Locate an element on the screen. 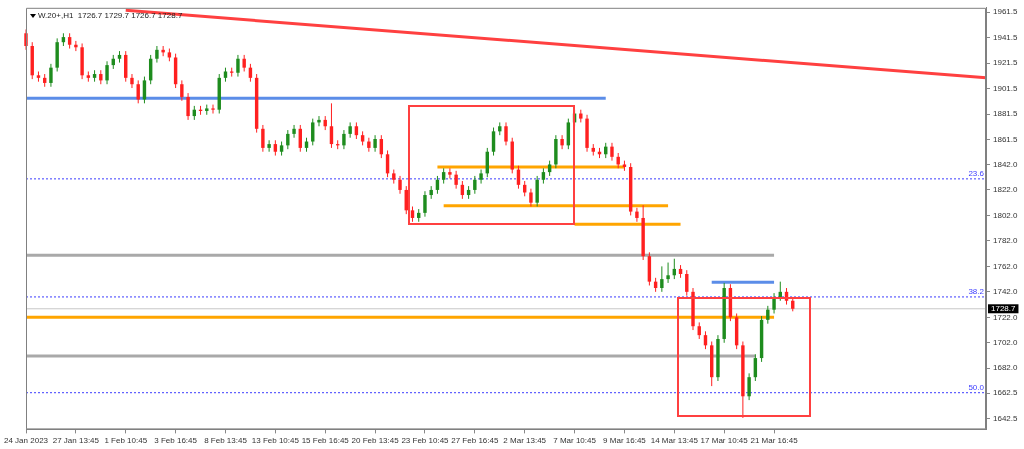  x-tick-label: 24 Jan 2023 is located at coordinates (26, 441).